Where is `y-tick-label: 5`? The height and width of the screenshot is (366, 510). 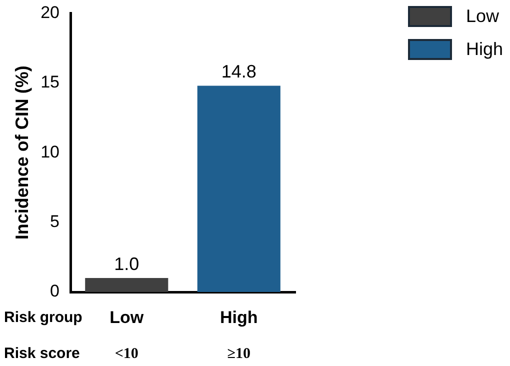
y-tick-label: 5 is located at coordinates (55, 221).